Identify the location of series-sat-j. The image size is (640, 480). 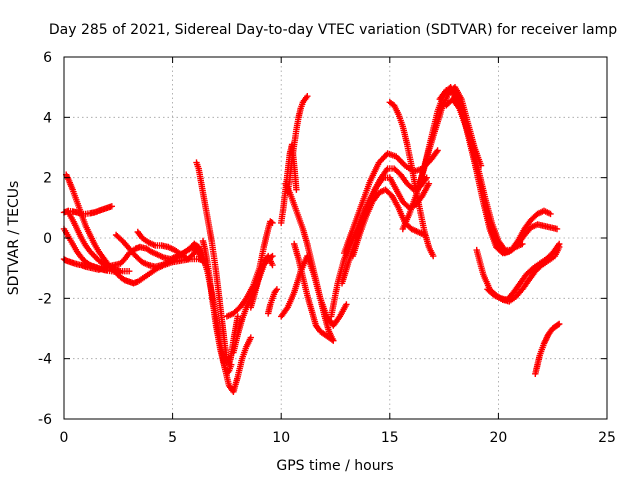
(217, 307).